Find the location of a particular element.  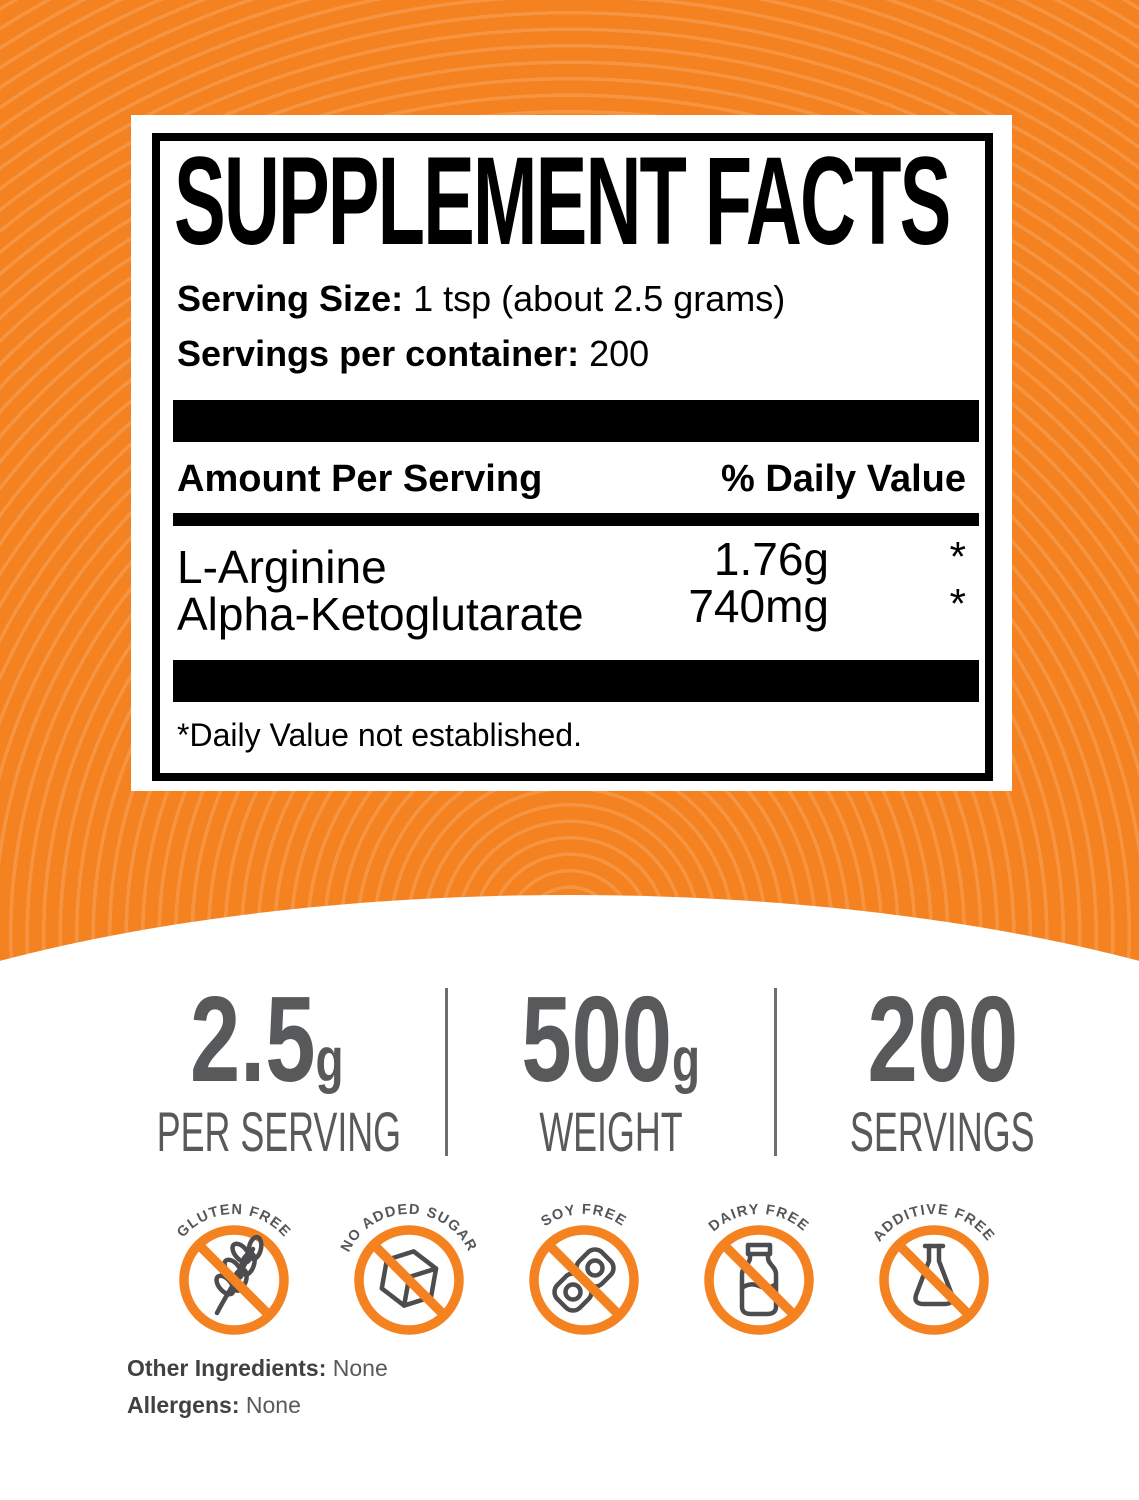

ingredient-name-line1: L-Arginine is located at coordinates (282, 567).